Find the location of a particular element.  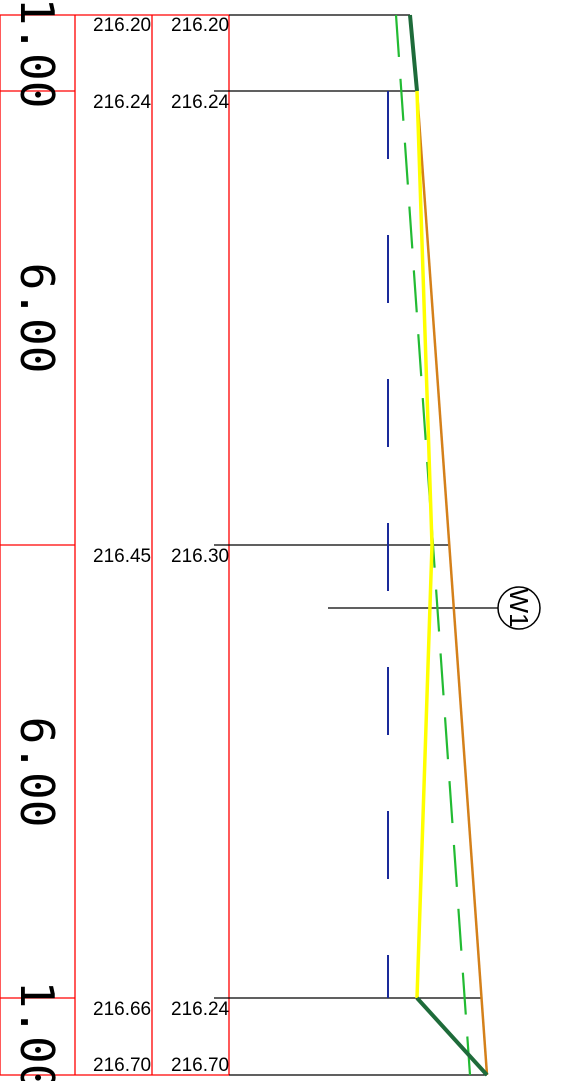

elevation-left-label: 216.24 is located at coordinates (122, 102).